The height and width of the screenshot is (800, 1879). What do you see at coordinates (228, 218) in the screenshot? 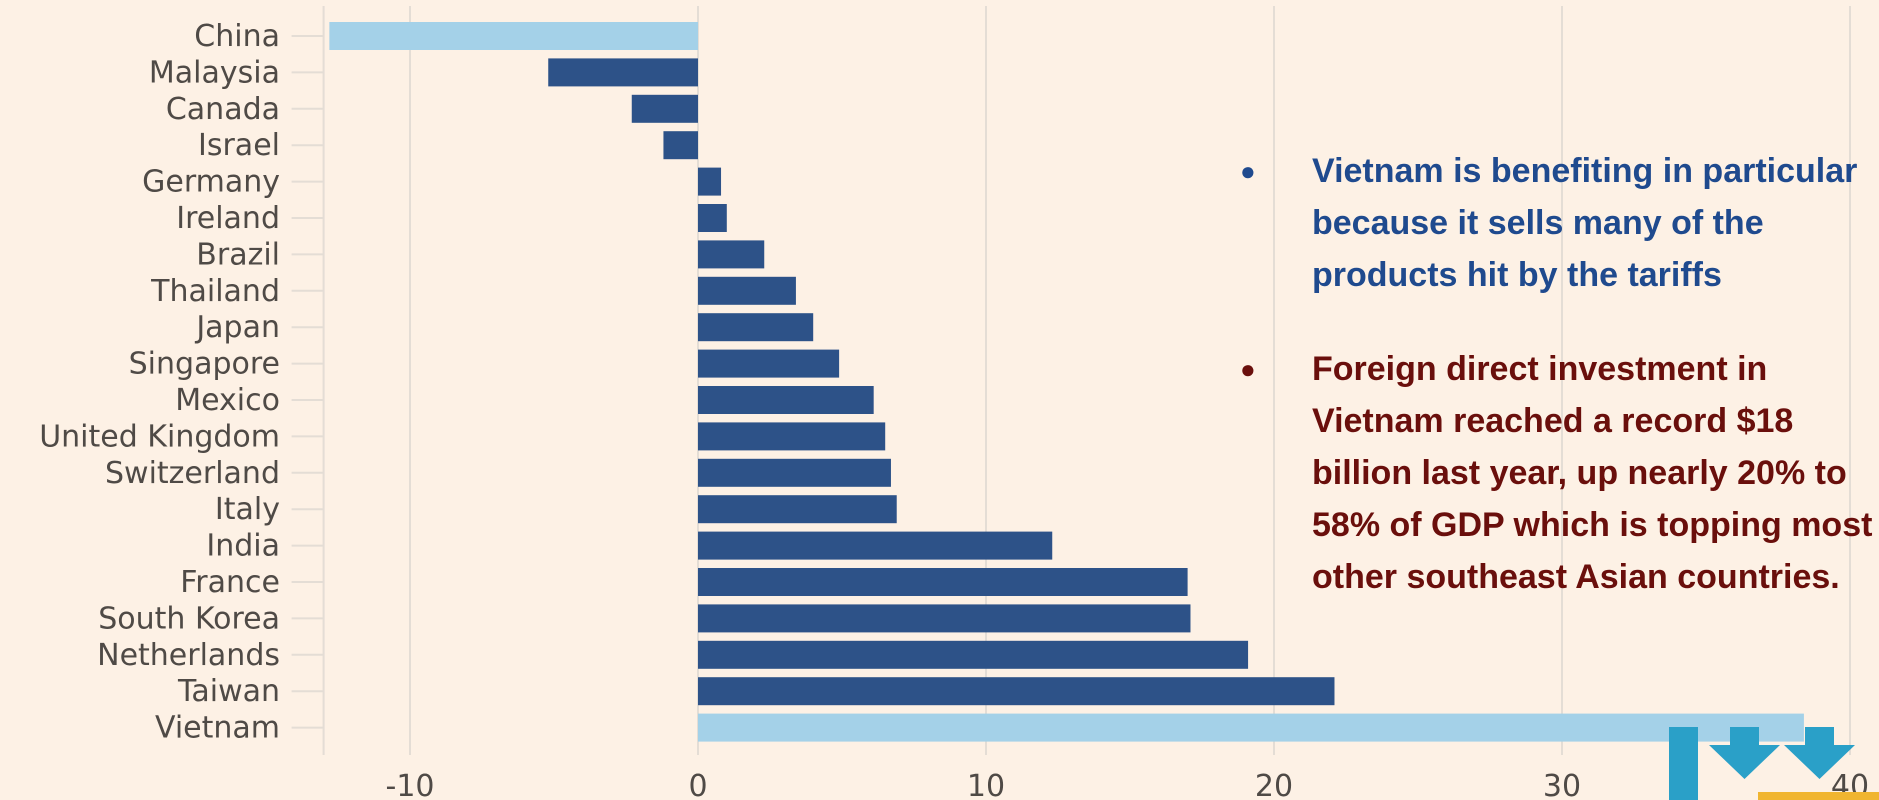
I see `category-label: Ireland` at bounding box center [228, 218].